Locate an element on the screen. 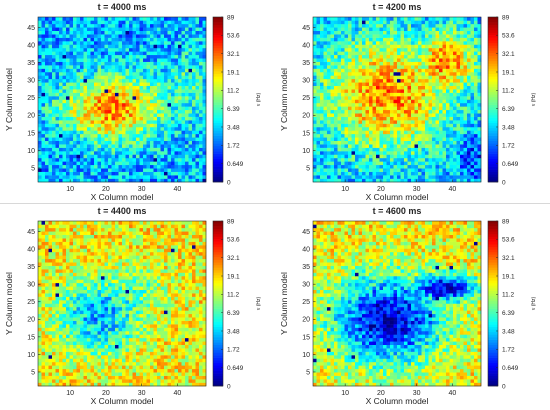 The height and width of the screenshot is (410, 550). colorbar-tick-label: 11.2 is located at coordinates (508, 91).